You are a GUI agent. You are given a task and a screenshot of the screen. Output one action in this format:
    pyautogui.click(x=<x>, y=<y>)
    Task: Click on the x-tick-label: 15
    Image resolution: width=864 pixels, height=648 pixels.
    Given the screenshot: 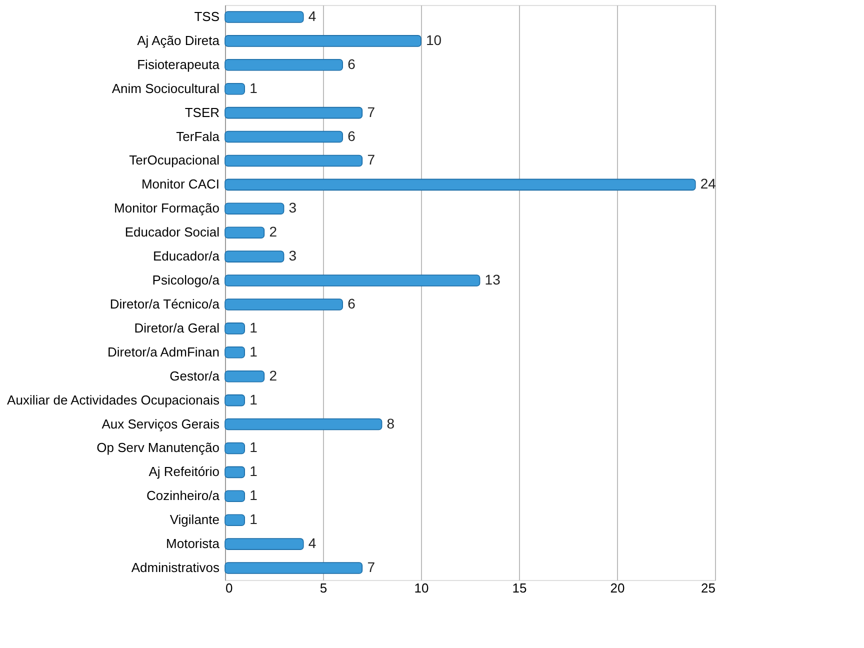 What is the action you would take?
    pyautogui.click(x=519, y=588)
    